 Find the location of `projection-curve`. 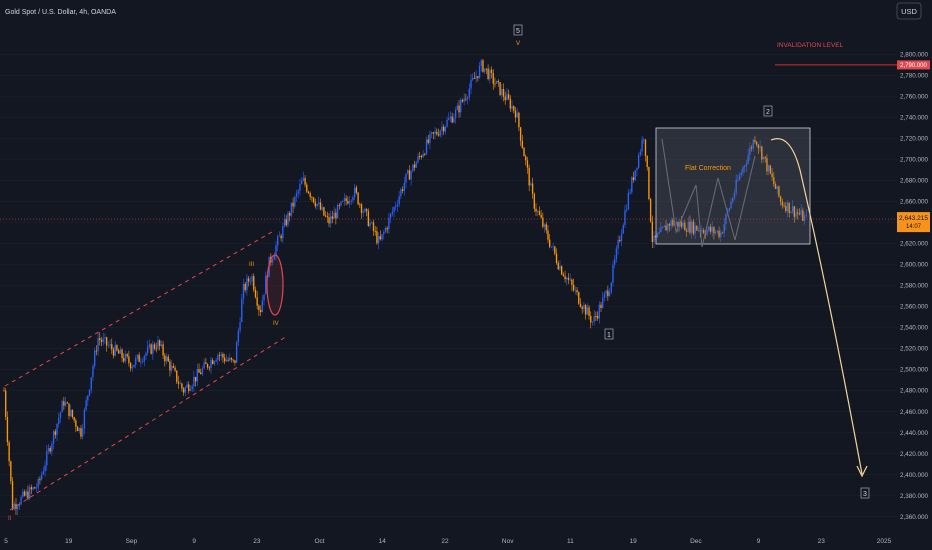

projection-curve is located at coordinates (816, 306).